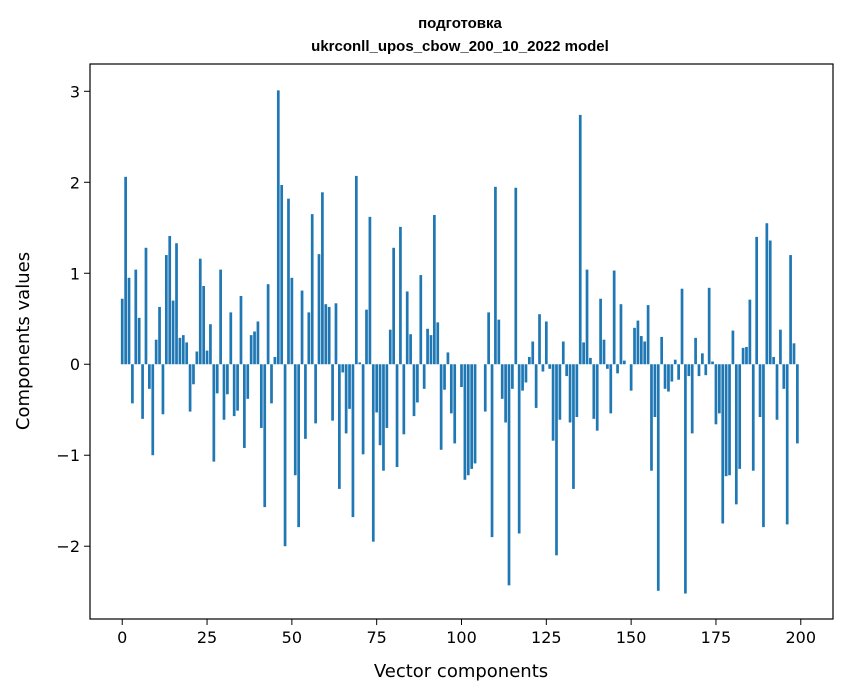 This screenshot has width=847, height=696. Describe the element at coordinates (75, 273) in the screenshot. I see `y-tick-label: 1` at that location.